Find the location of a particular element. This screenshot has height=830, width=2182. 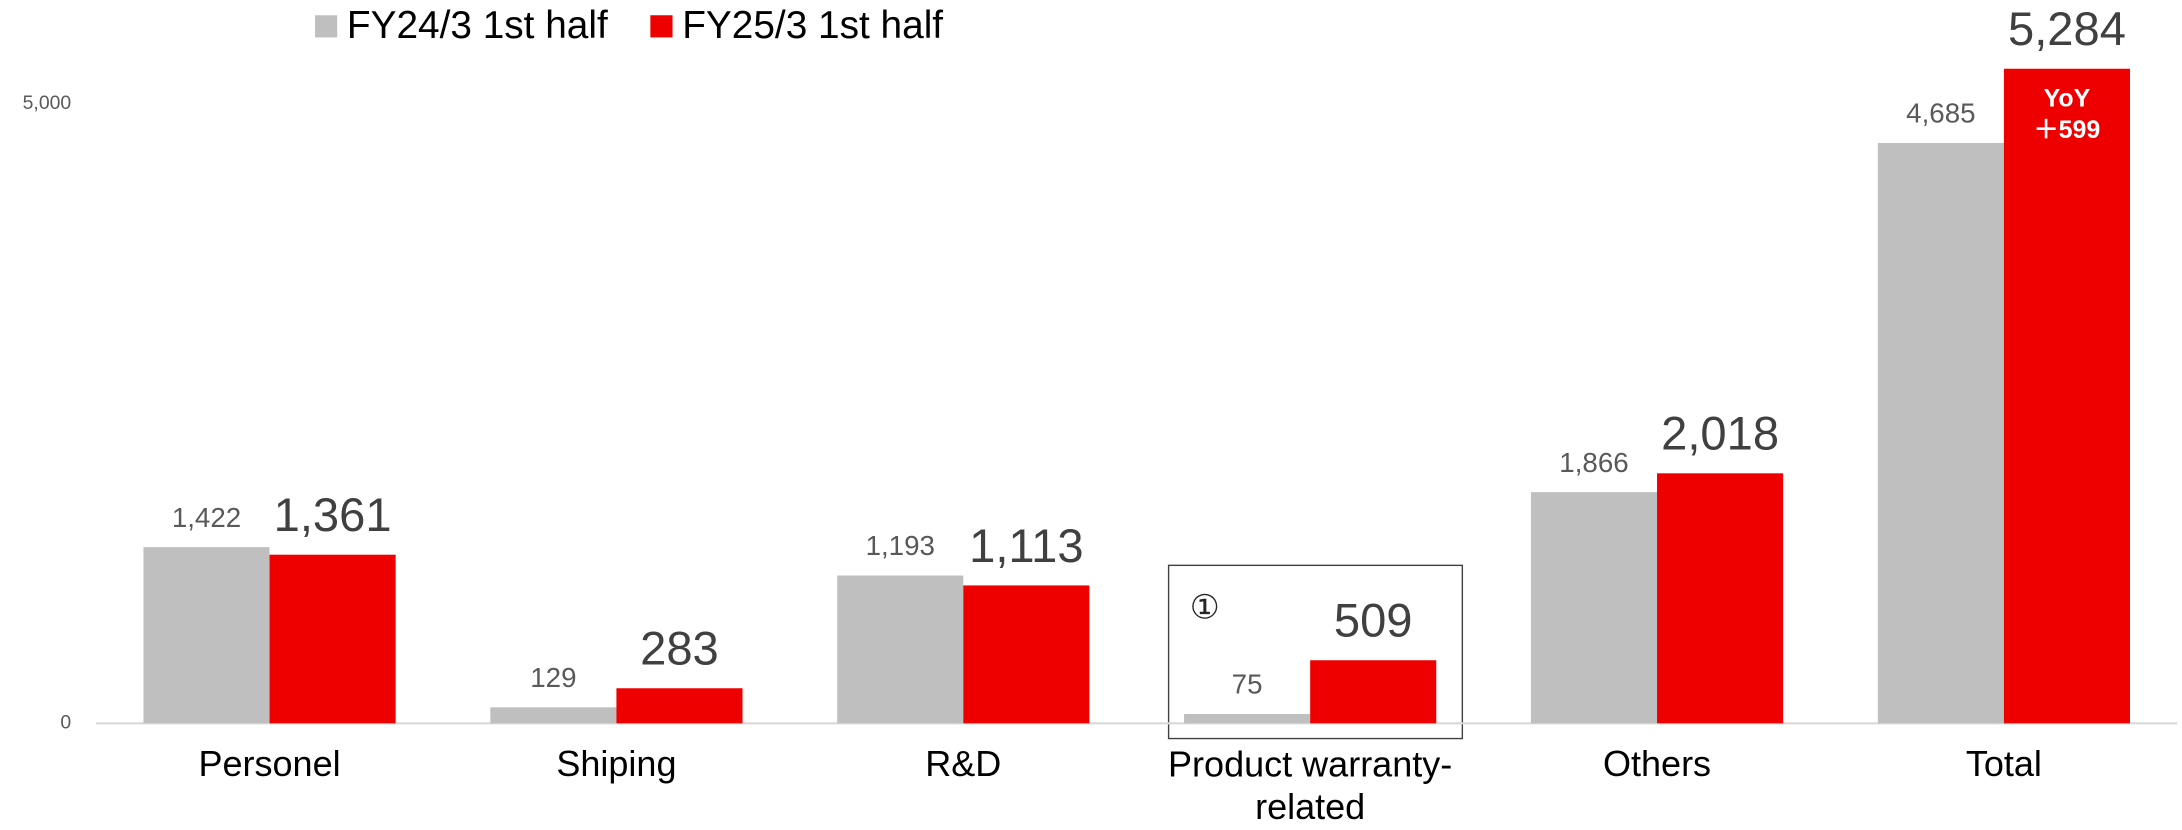

data-label: 129 is located at coordinates (553, 677).